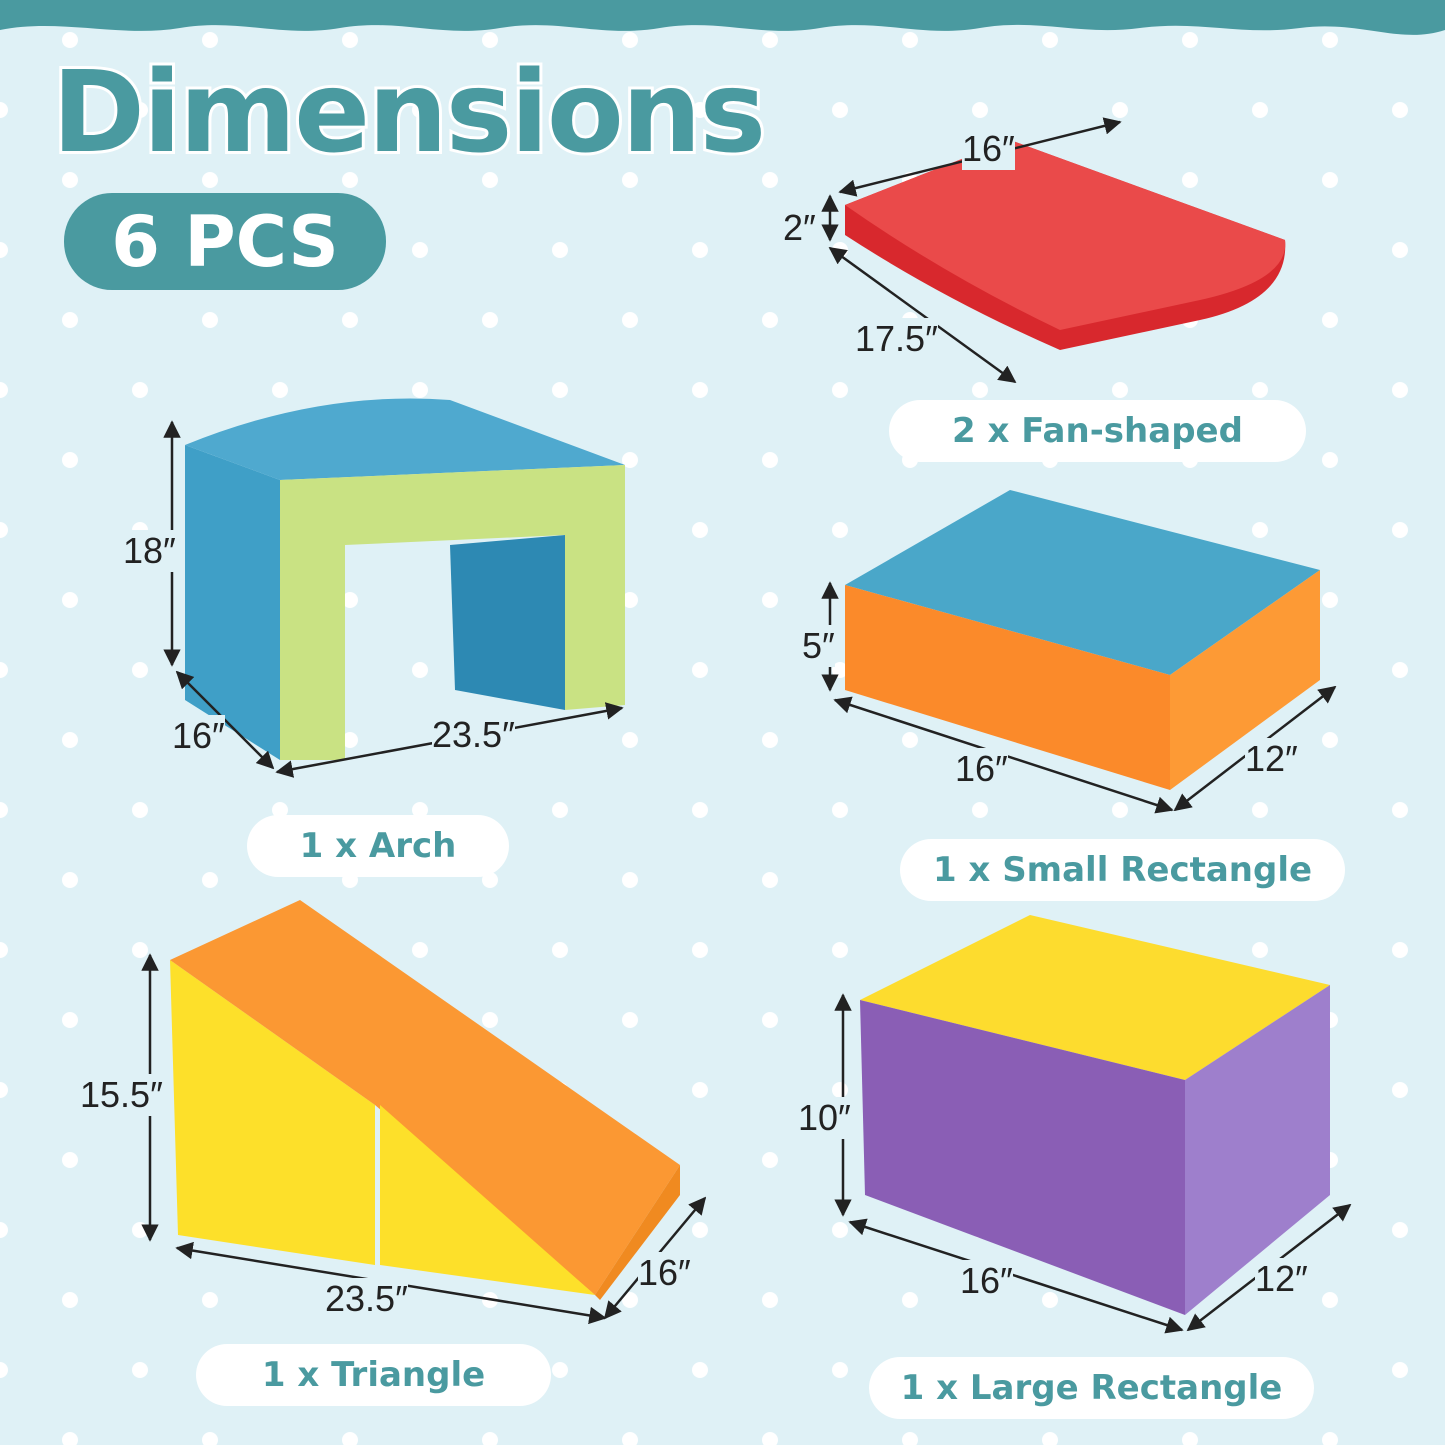 This screenshot has height=1445, width=1445. What do you see at coordinates (1281, 1279) in the screenshot?
I see `large-rect-depth-dim: 12″` at bounding box center [1281, 1279].